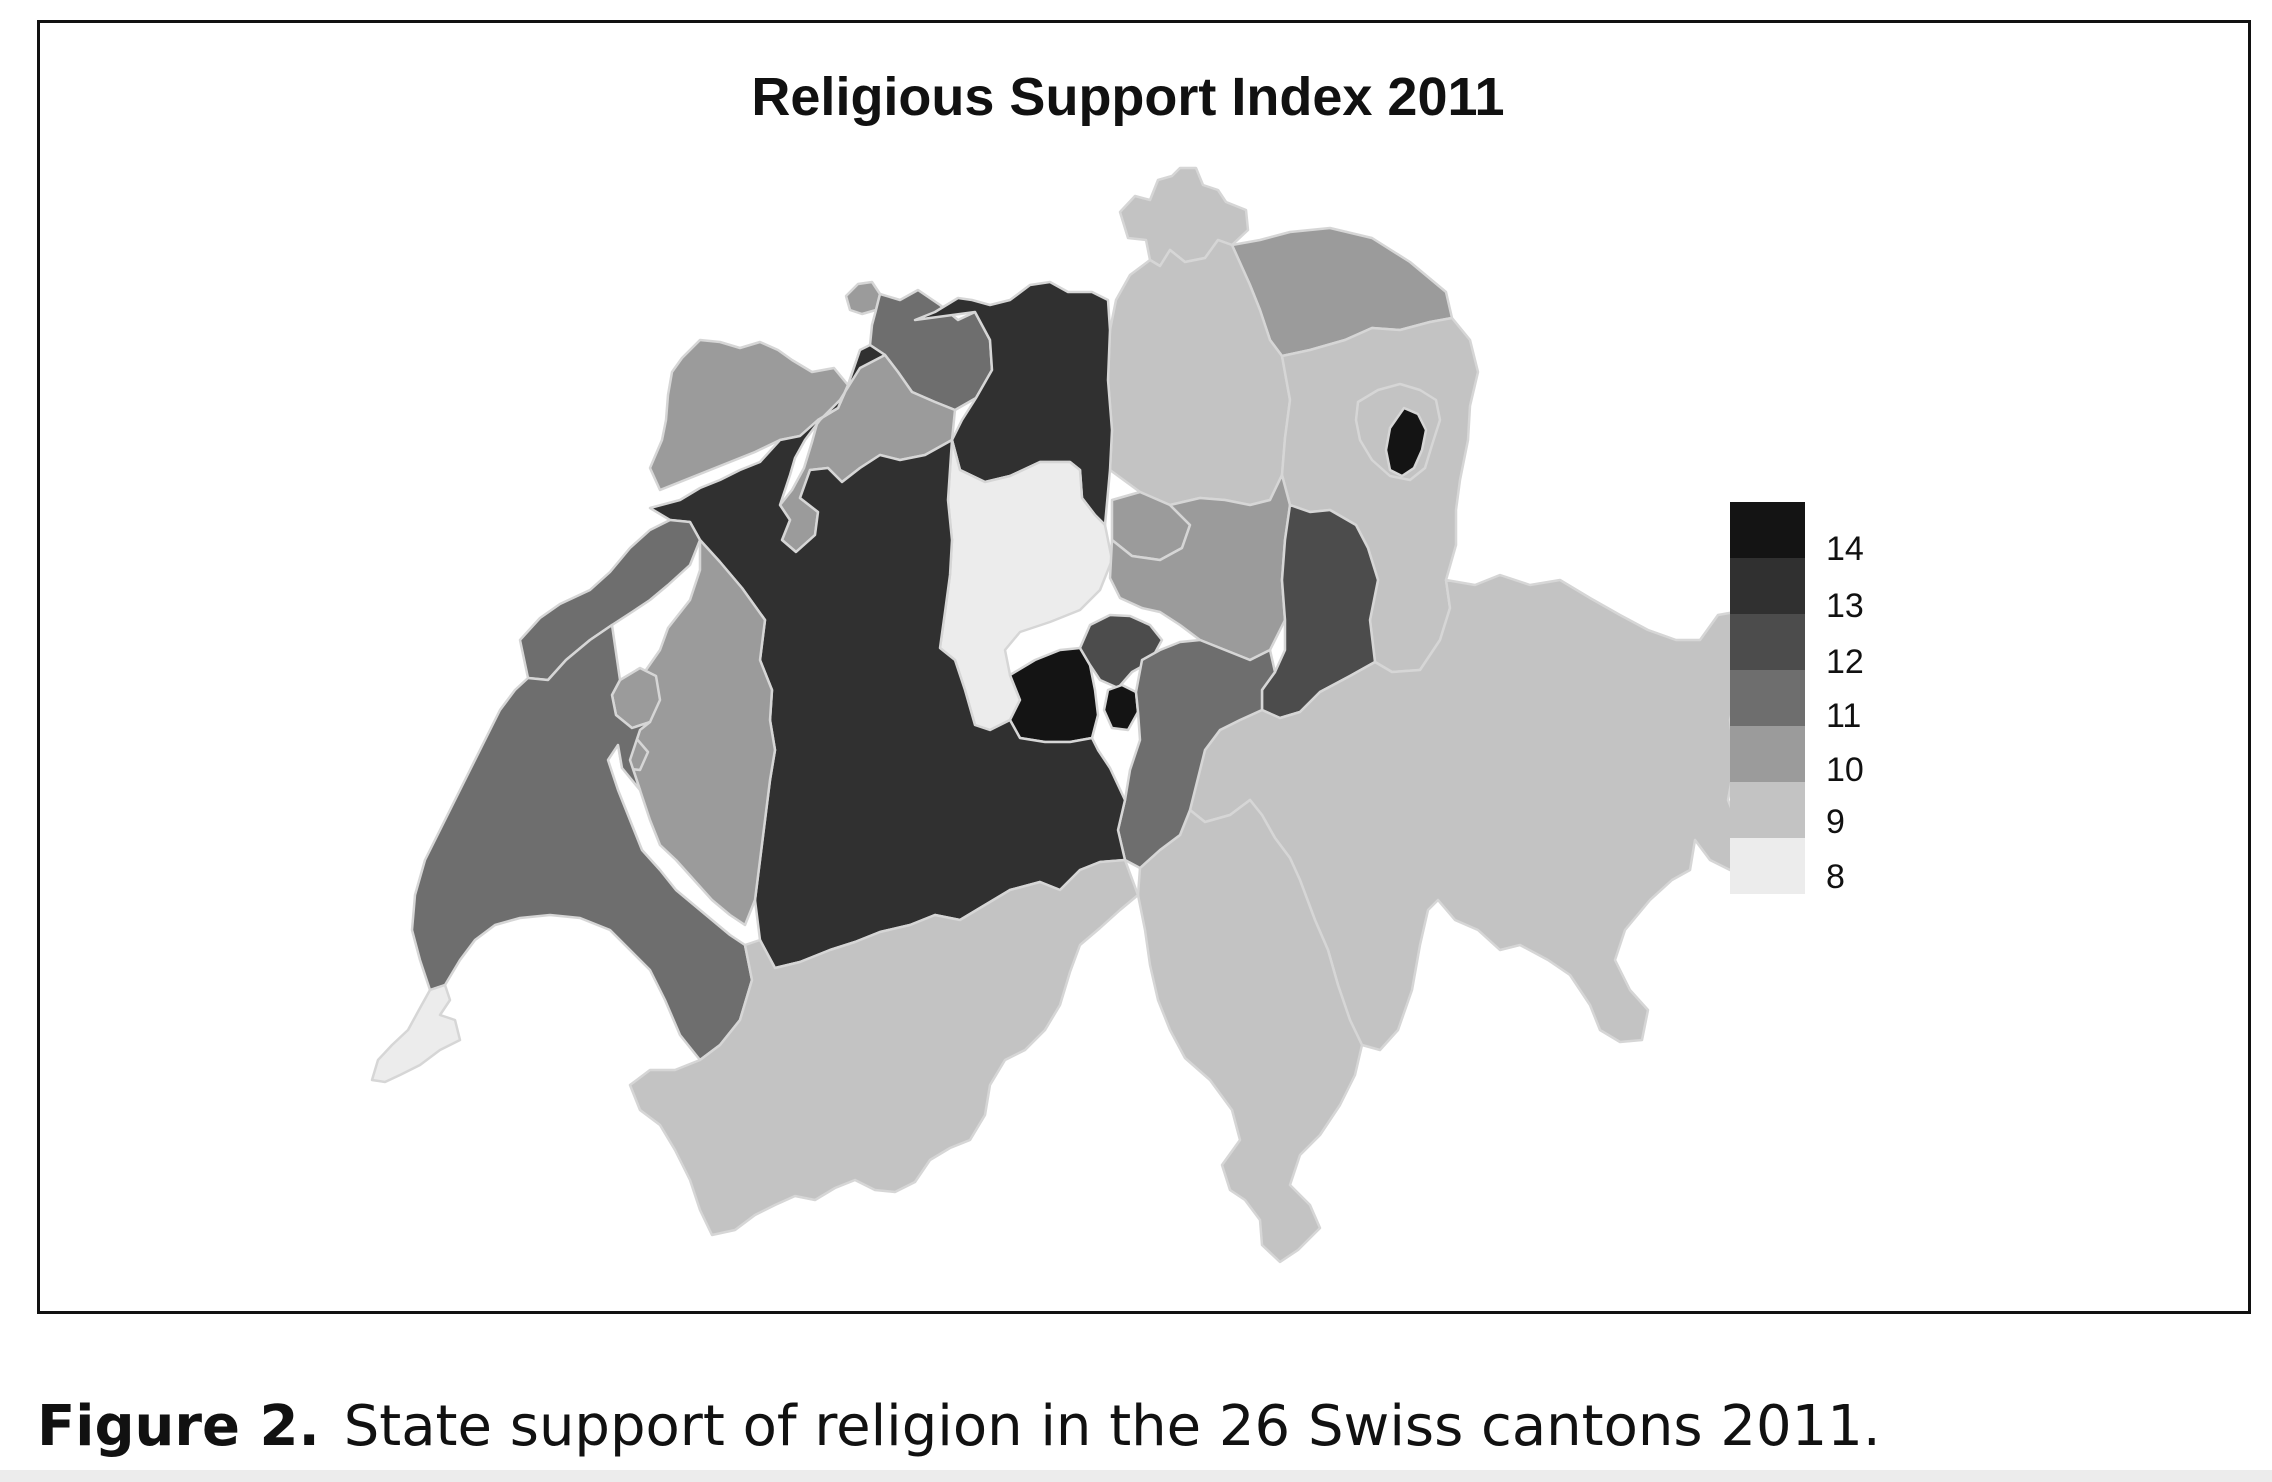 Image resolution: width=2272 pixels, height=1482 pixels. Describe the element at coordinates (1845, 606) in the screenshot. I see `legend-label-13: 13` at that location.